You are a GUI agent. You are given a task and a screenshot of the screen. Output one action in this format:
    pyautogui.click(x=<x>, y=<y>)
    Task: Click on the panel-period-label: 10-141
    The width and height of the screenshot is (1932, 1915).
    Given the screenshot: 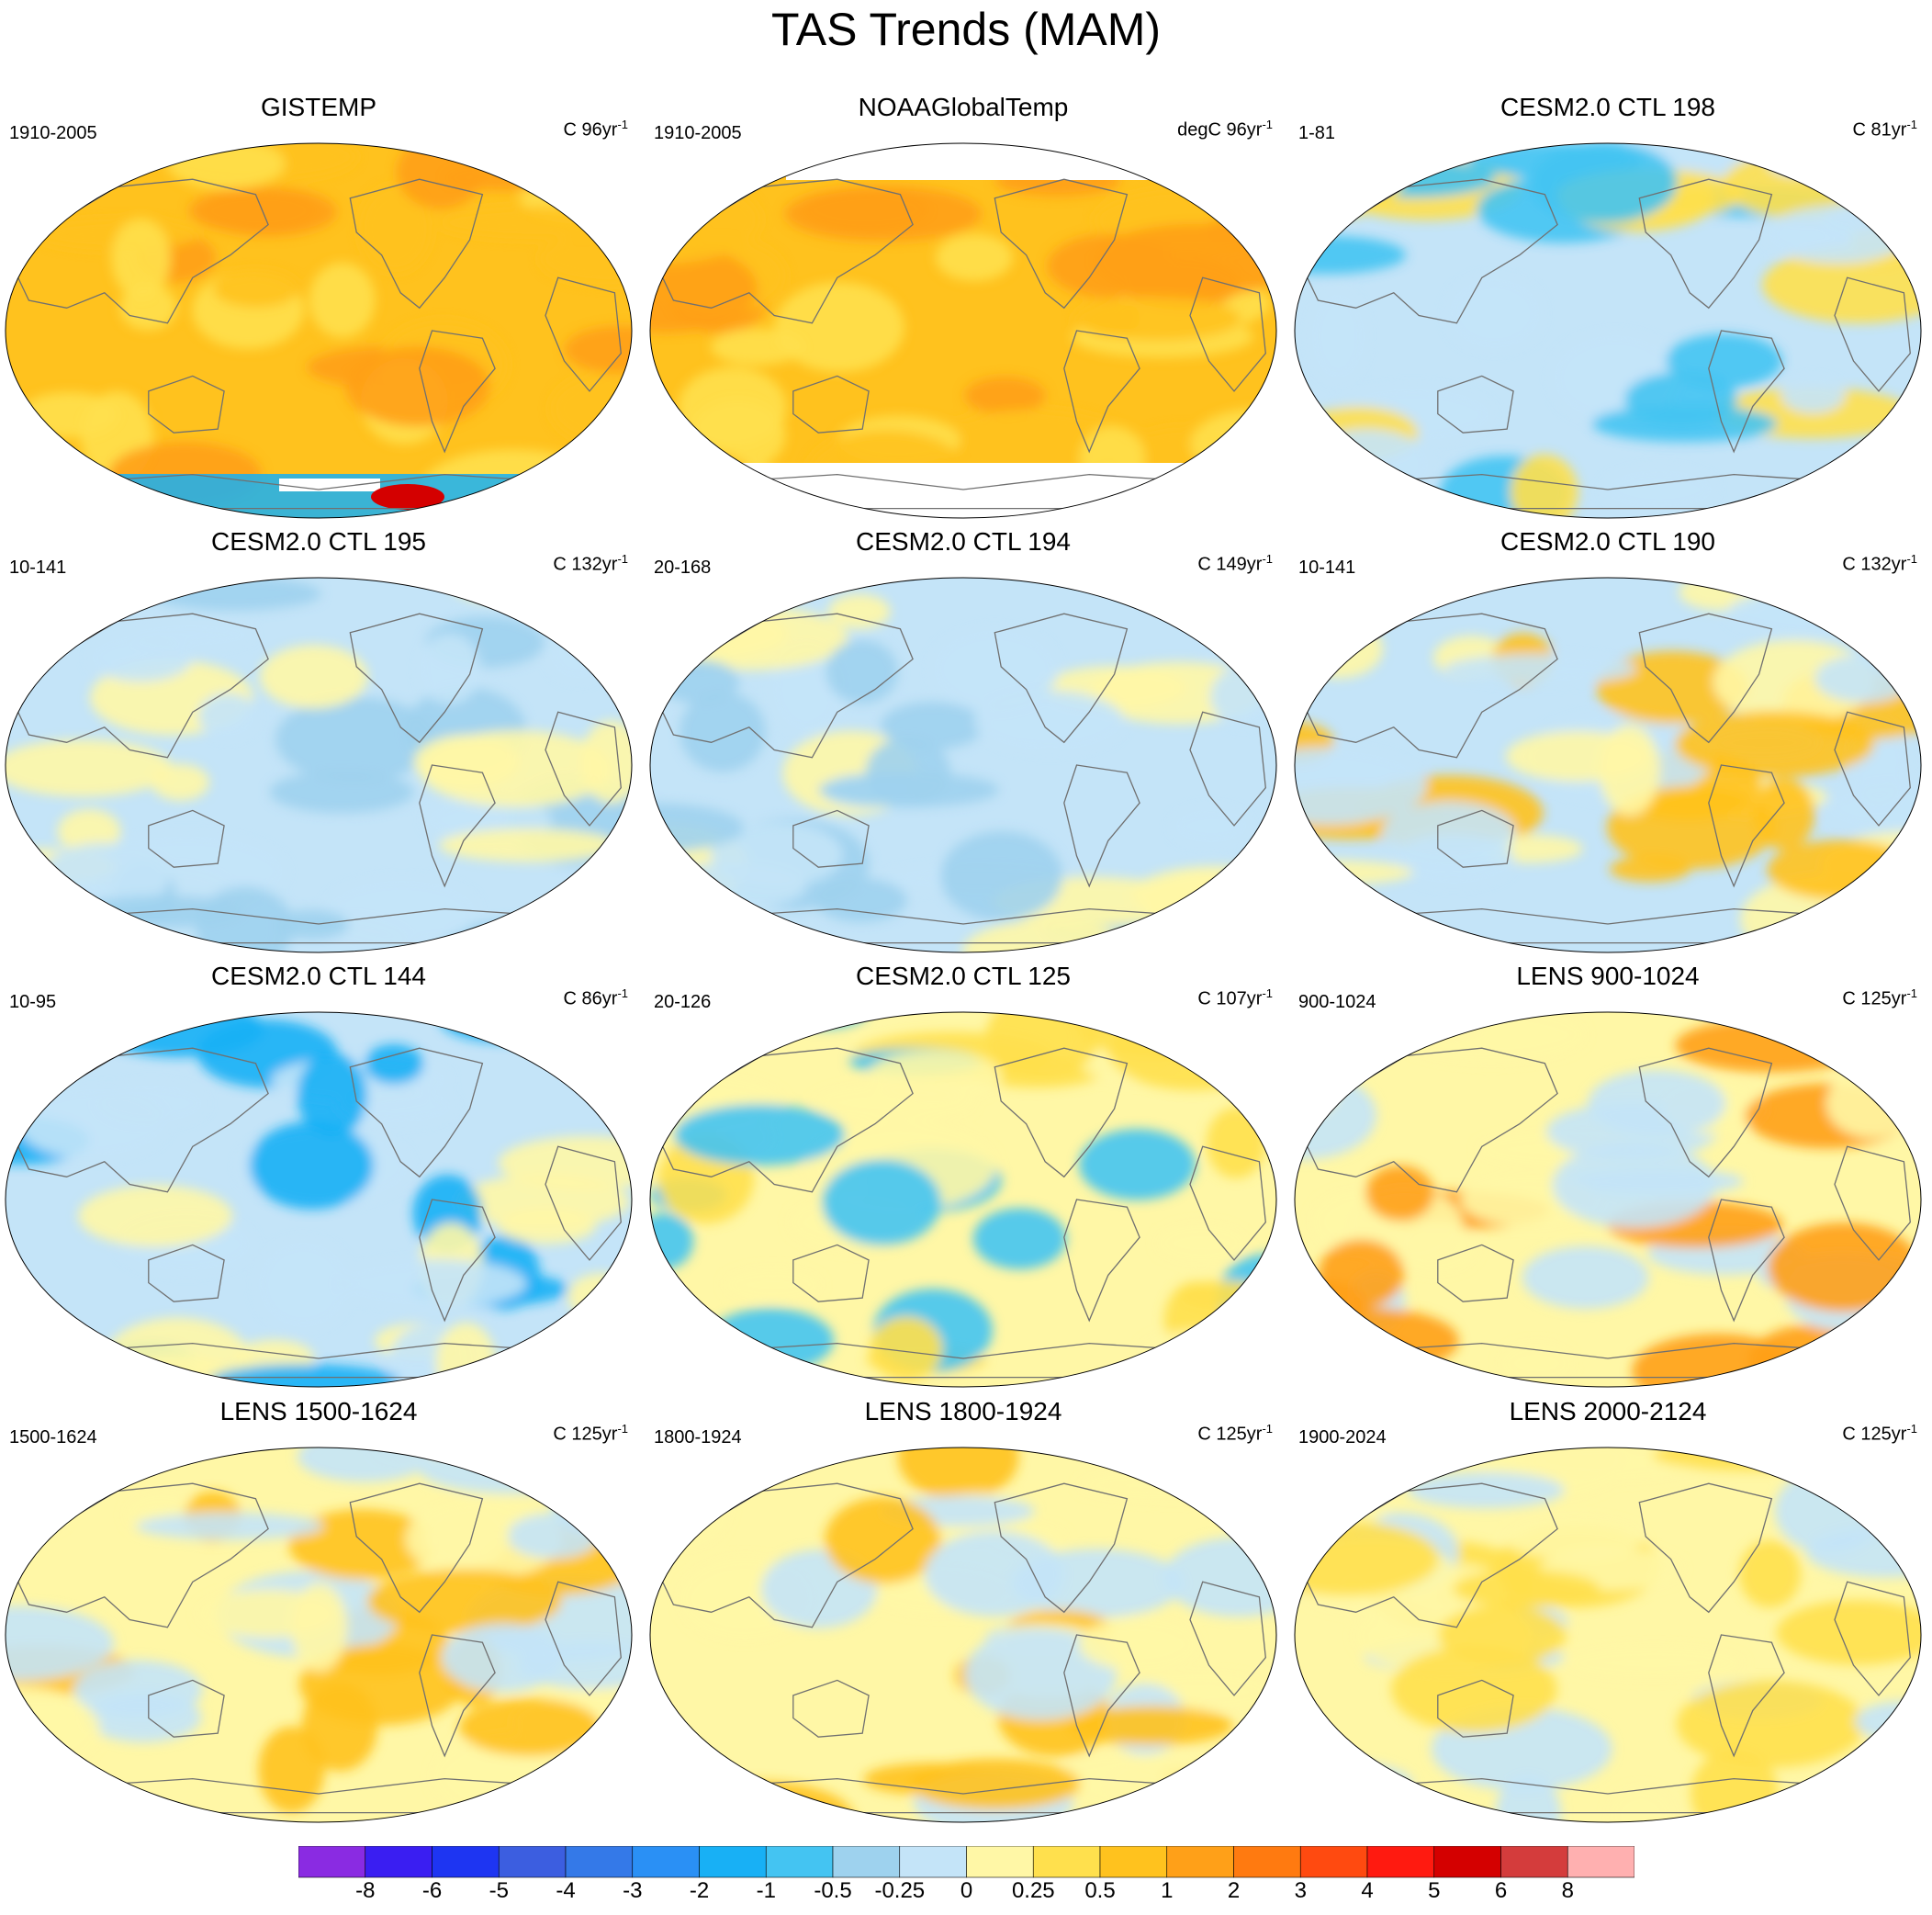 What is the action you would take?
    pyautogui.click(x=1327, y=568)
    